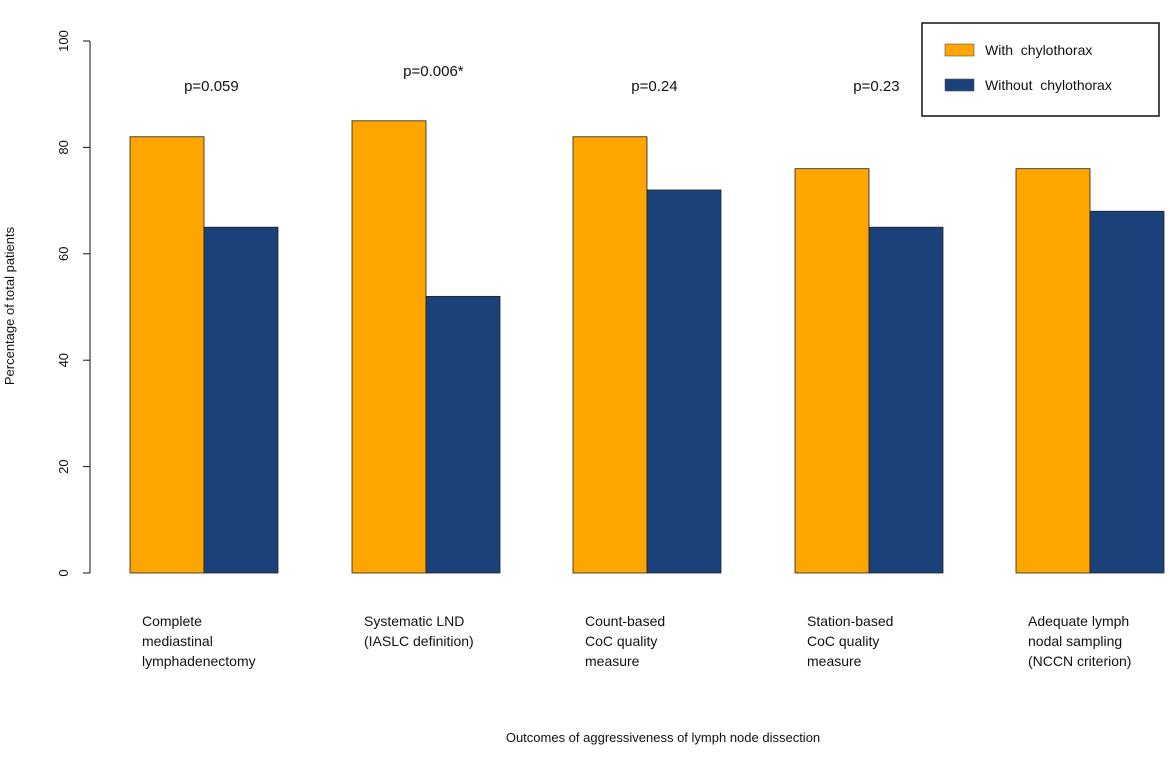 The image size is (1170, 768). What do you see at coordinates (1079, 661) in the screenshot?
I see `x-category-label-line: (NCCN criterion)` at bounding box center [1079, 661].